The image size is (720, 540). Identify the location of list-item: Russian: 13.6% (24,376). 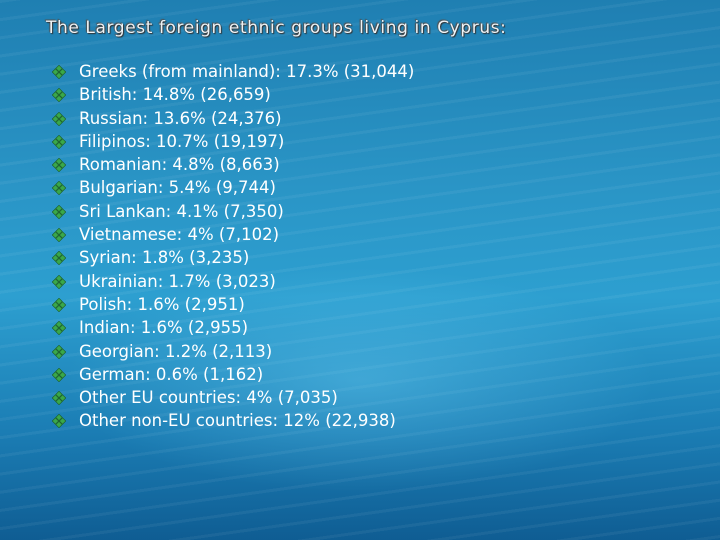
(232, 118).